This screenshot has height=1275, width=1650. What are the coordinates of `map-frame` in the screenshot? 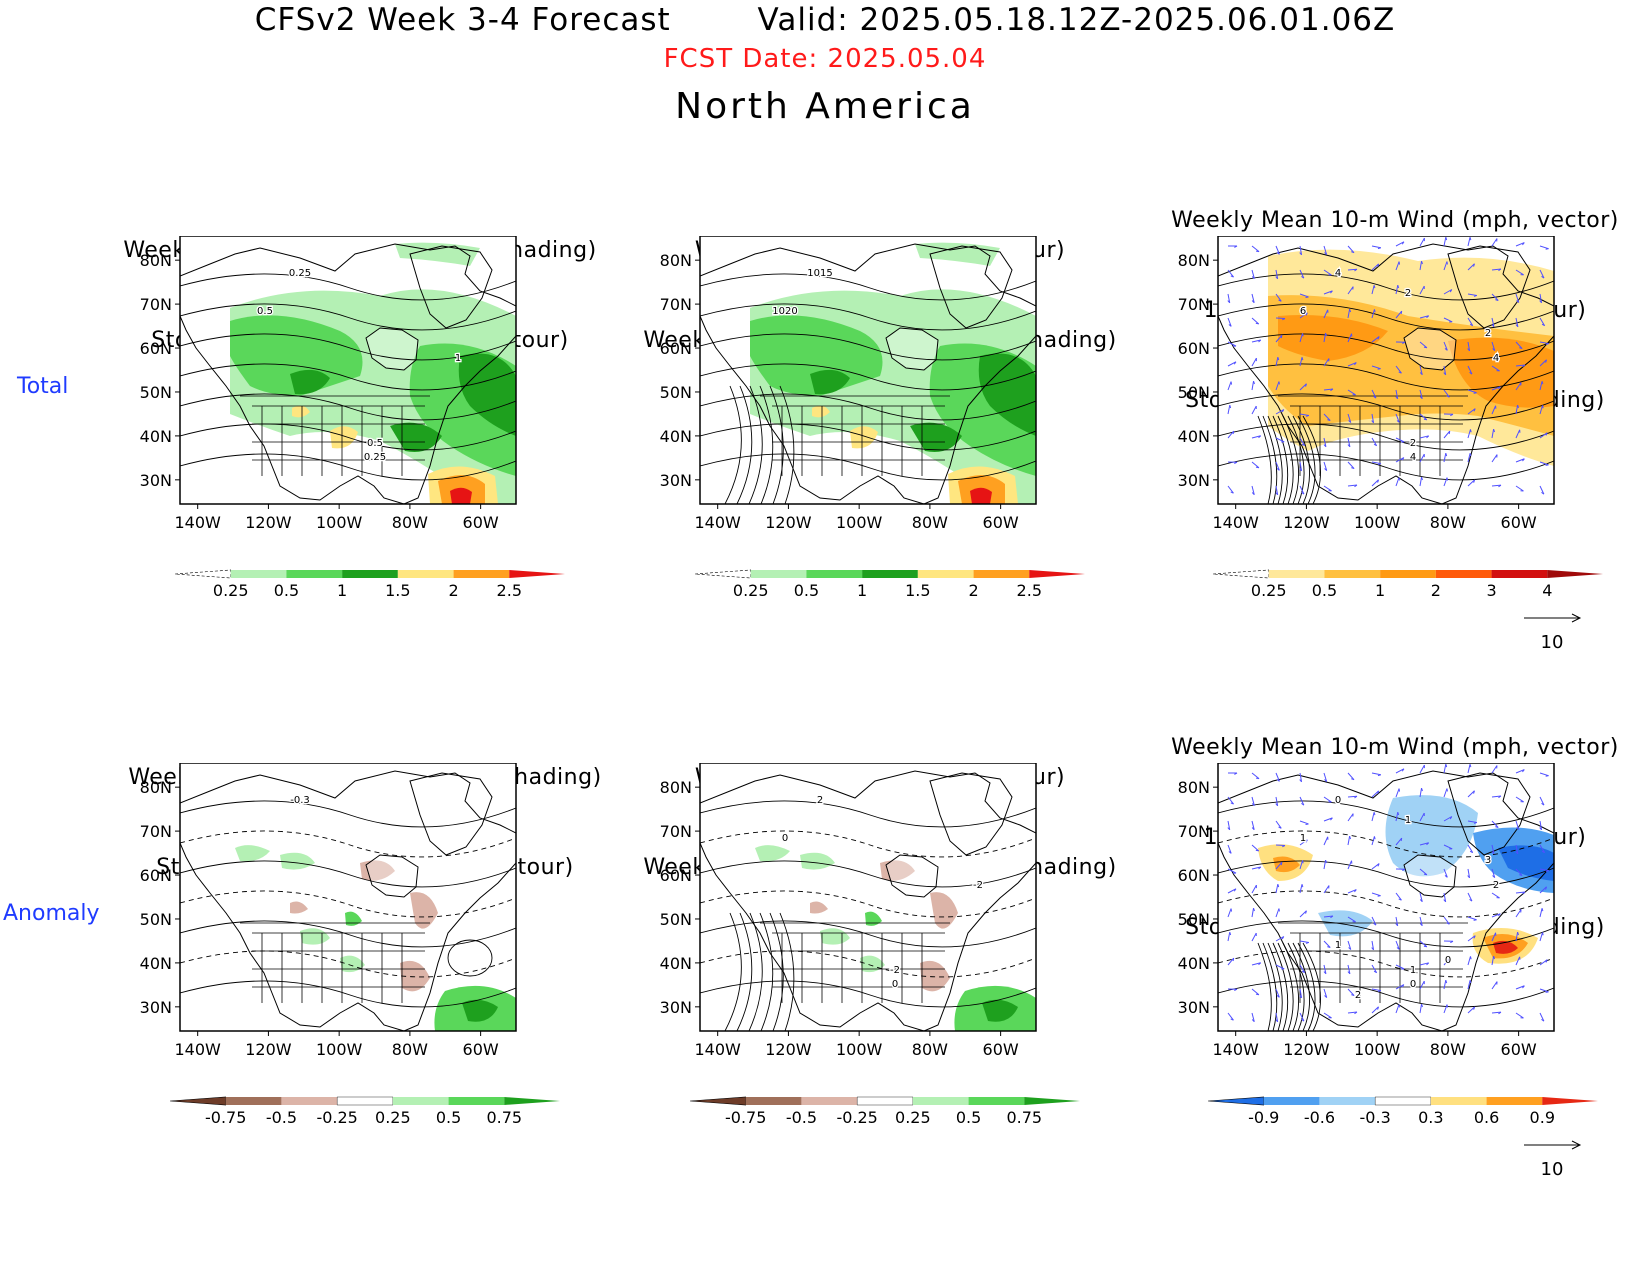 It's located at (868, 897).